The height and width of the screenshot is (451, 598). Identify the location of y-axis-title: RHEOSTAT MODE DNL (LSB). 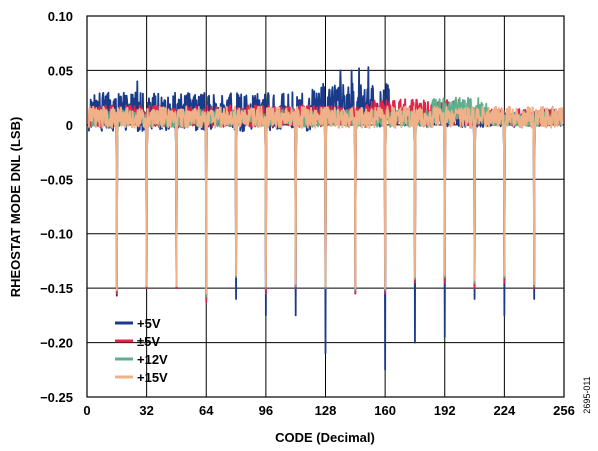
(15, 207).